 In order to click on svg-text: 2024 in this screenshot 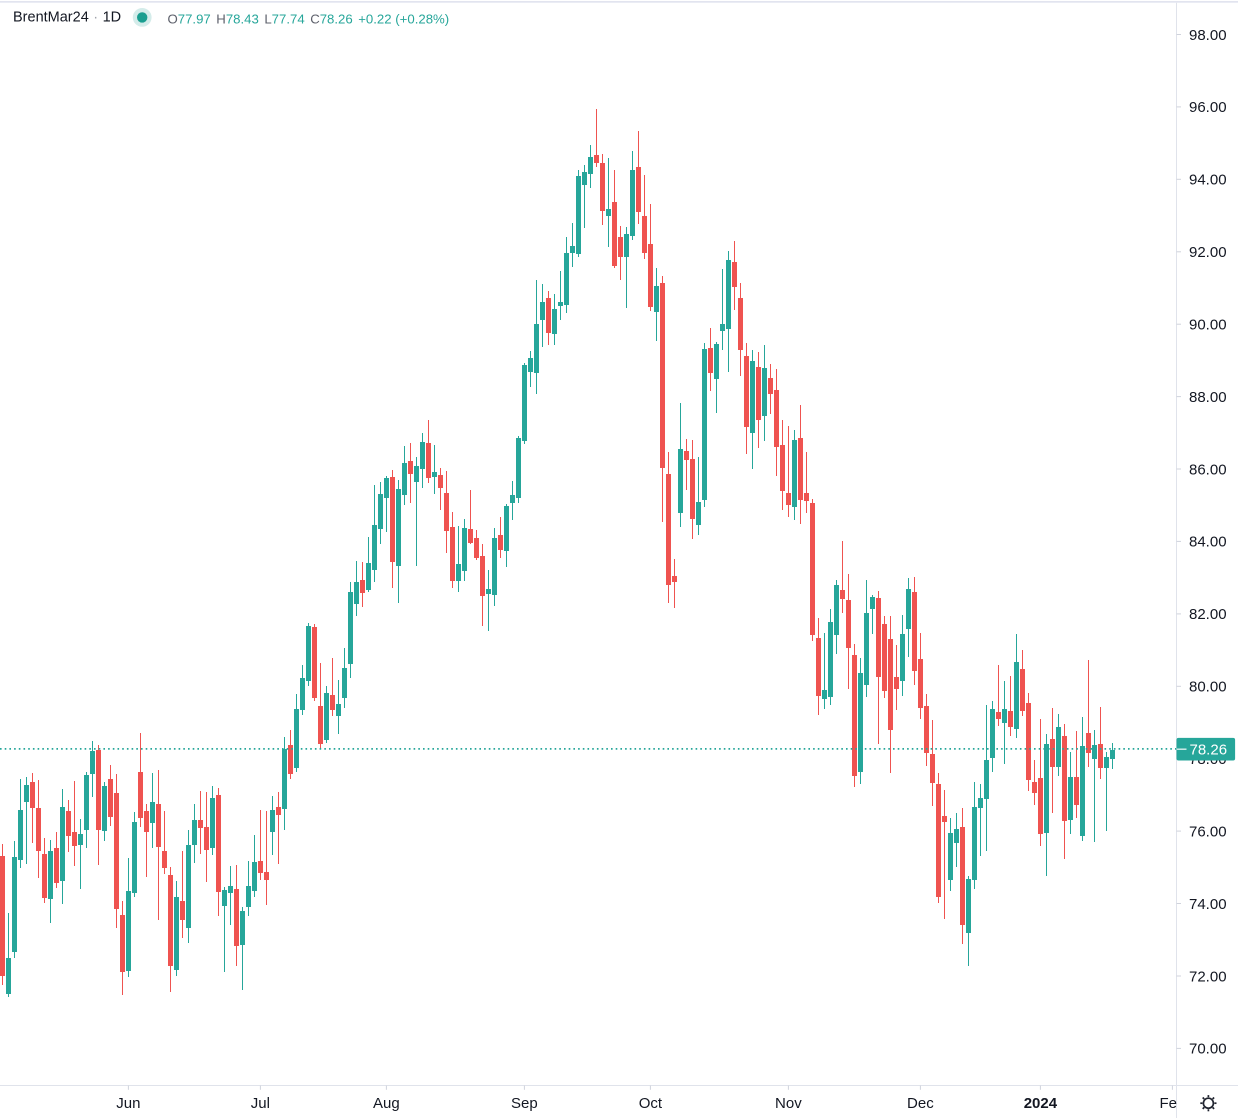, I will do `click(1041, 1103)`.